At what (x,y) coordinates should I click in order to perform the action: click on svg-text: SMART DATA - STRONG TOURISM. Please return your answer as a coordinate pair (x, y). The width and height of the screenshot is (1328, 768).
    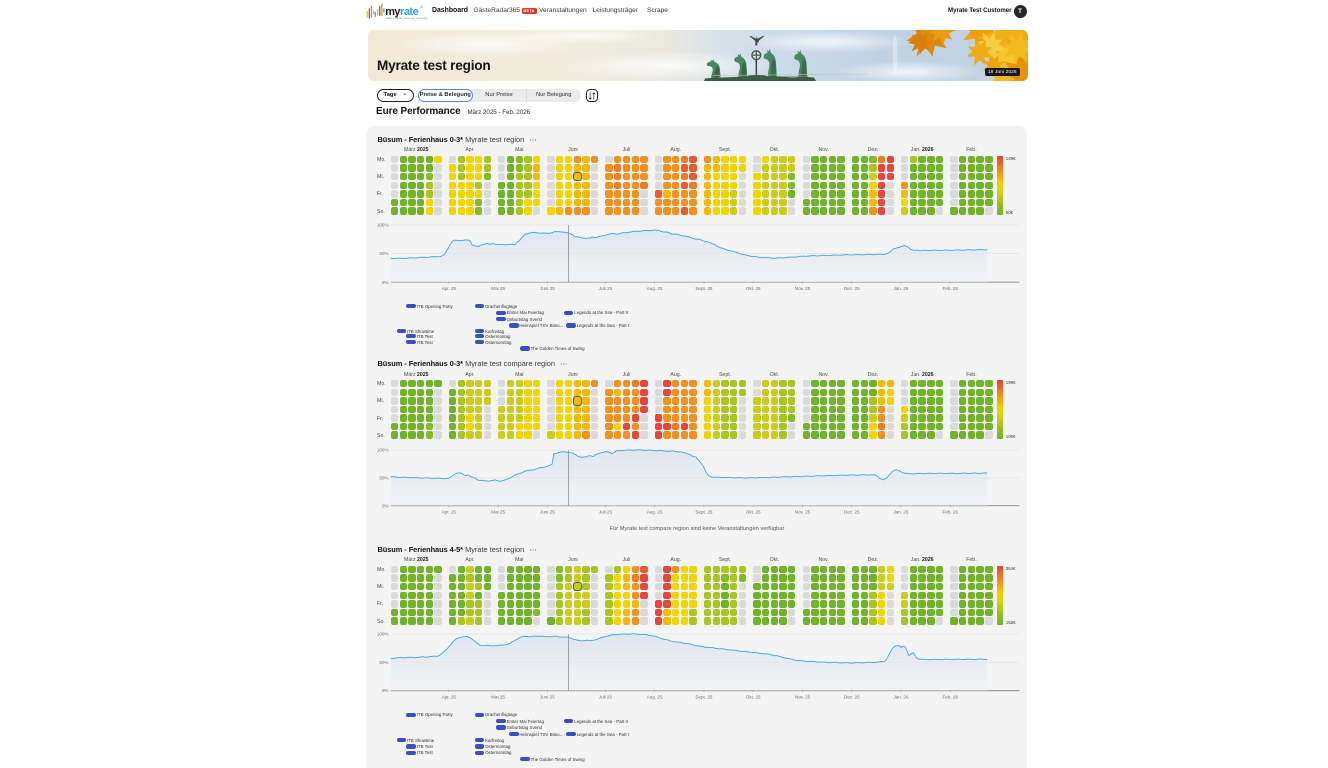
    Looking at the image, I should click on (406, 18).